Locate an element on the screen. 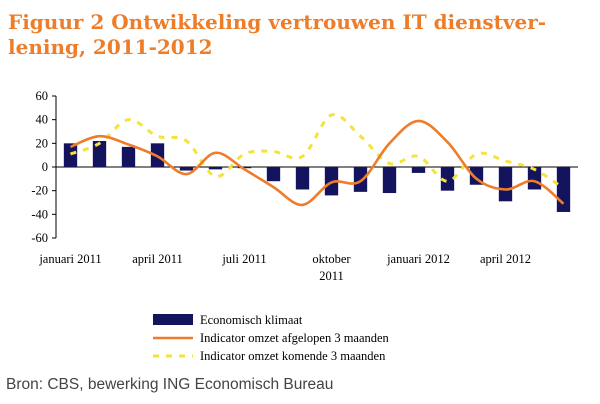  x-tick-label: oktober is located at coordinates (331, 259).